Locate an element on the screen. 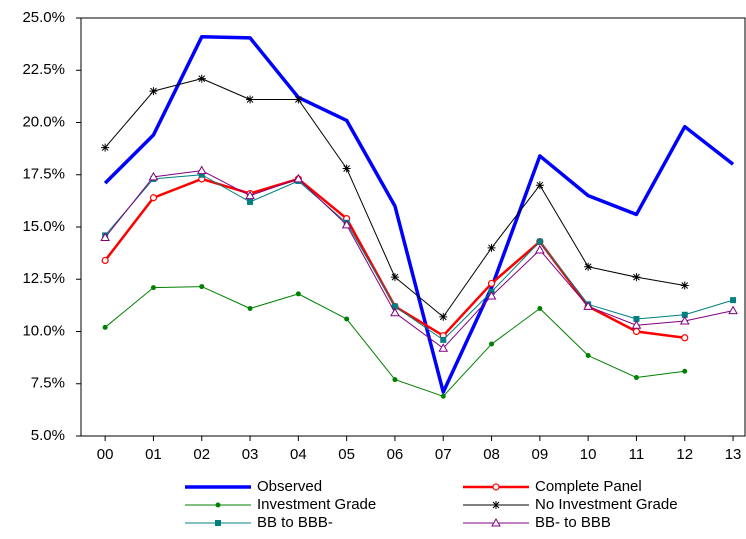 The image size is (746, 539). x-tick-label: 01 is located at coordinates (153, 454).